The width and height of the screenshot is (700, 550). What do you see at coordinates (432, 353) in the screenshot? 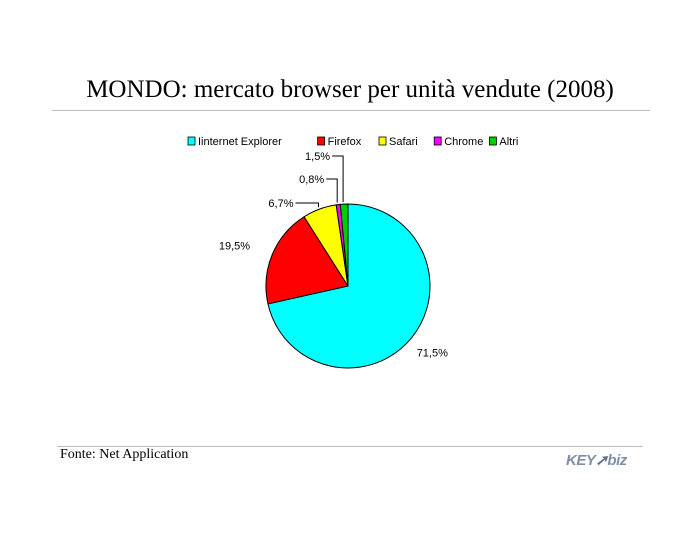
I see `data-label-iinternet-explorer: 71,5%` at bounding box center [432, 353].